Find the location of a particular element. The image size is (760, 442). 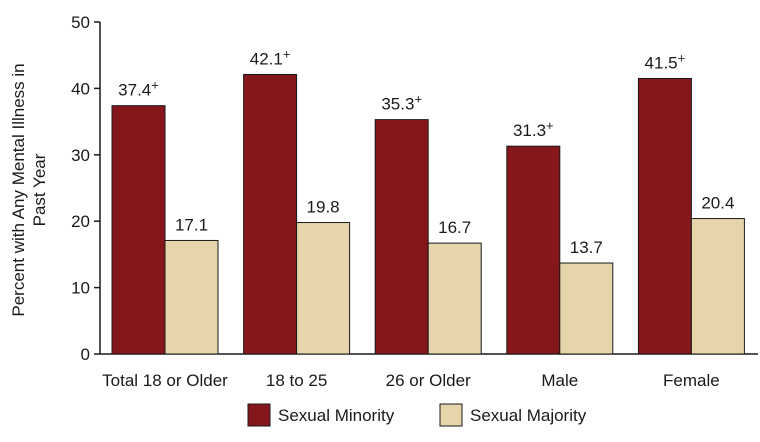

y-tick-label: 0 is located at coordinates (85, 354).